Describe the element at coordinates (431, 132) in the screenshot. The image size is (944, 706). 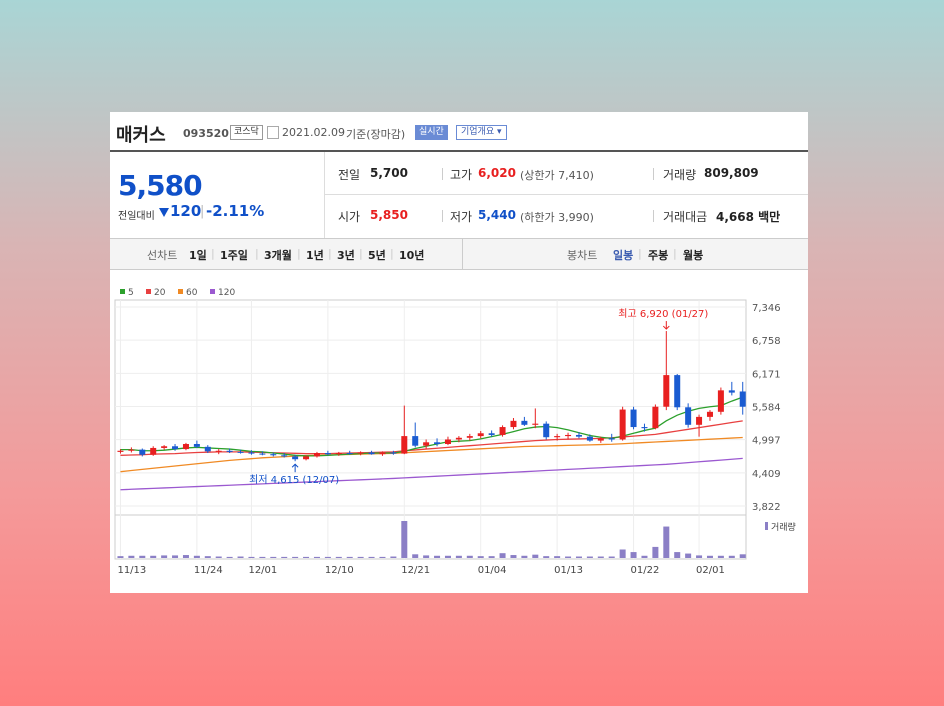
I see `realtime-button: 실시간` at that location.